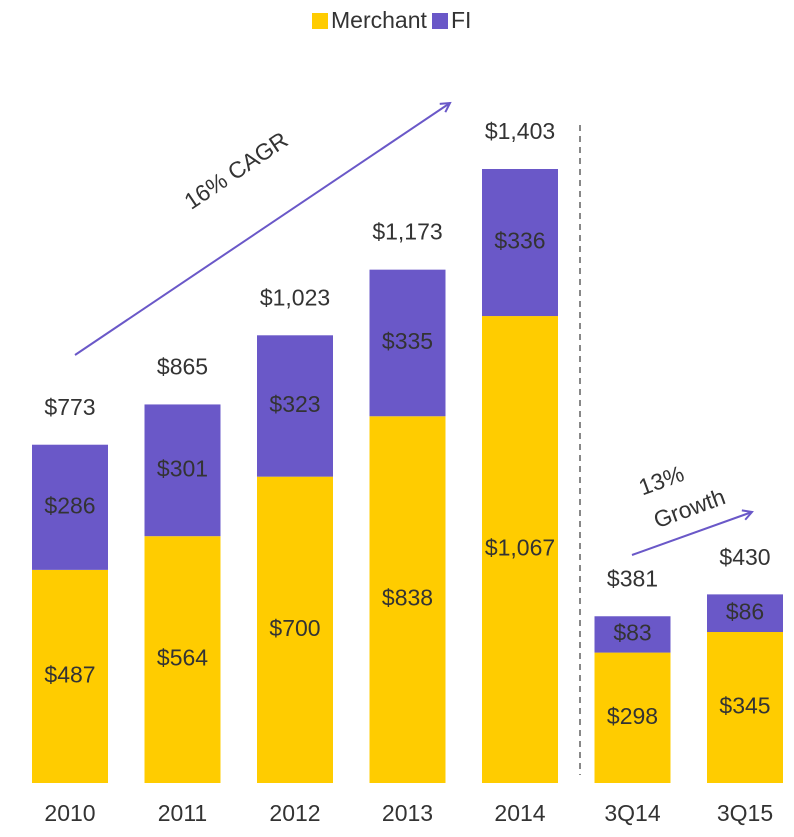 The image size is (794, 837). What do you see at coordinates (235, 170) in the screenshot?
I see `annotation: 16% CAGR` at bounding box center [235, 170].